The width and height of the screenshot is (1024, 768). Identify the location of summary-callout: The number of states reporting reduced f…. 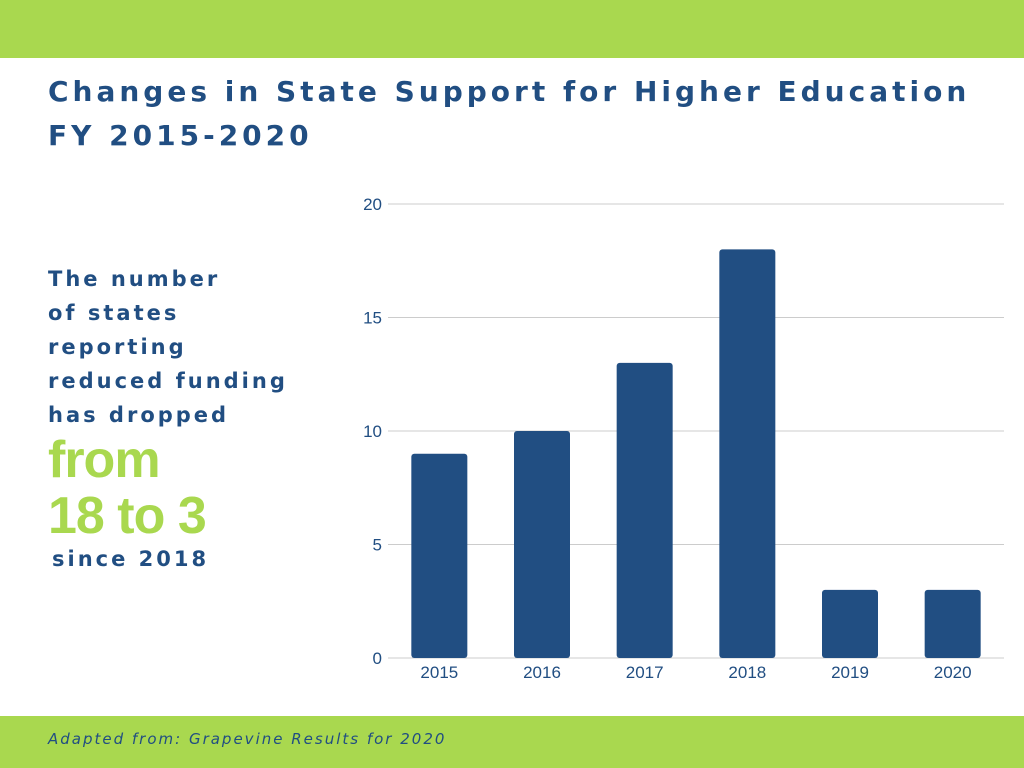
(188, 418).